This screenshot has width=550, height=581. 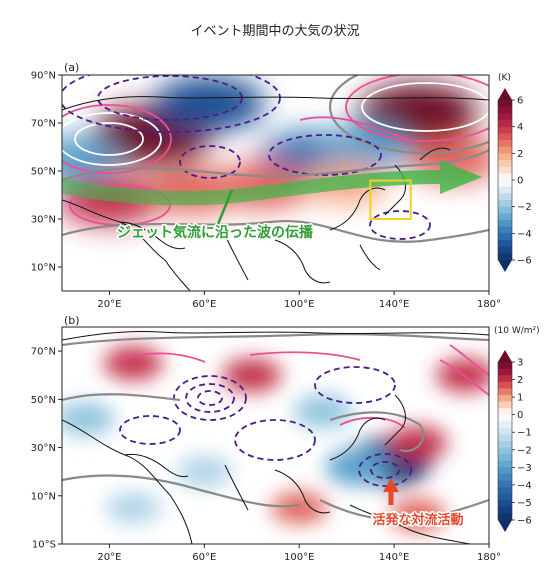 What do you see at coordinates (520, 127) in the screenshot?
I see `colorbar-tick-label: 4` at bounding box center [520, 127].